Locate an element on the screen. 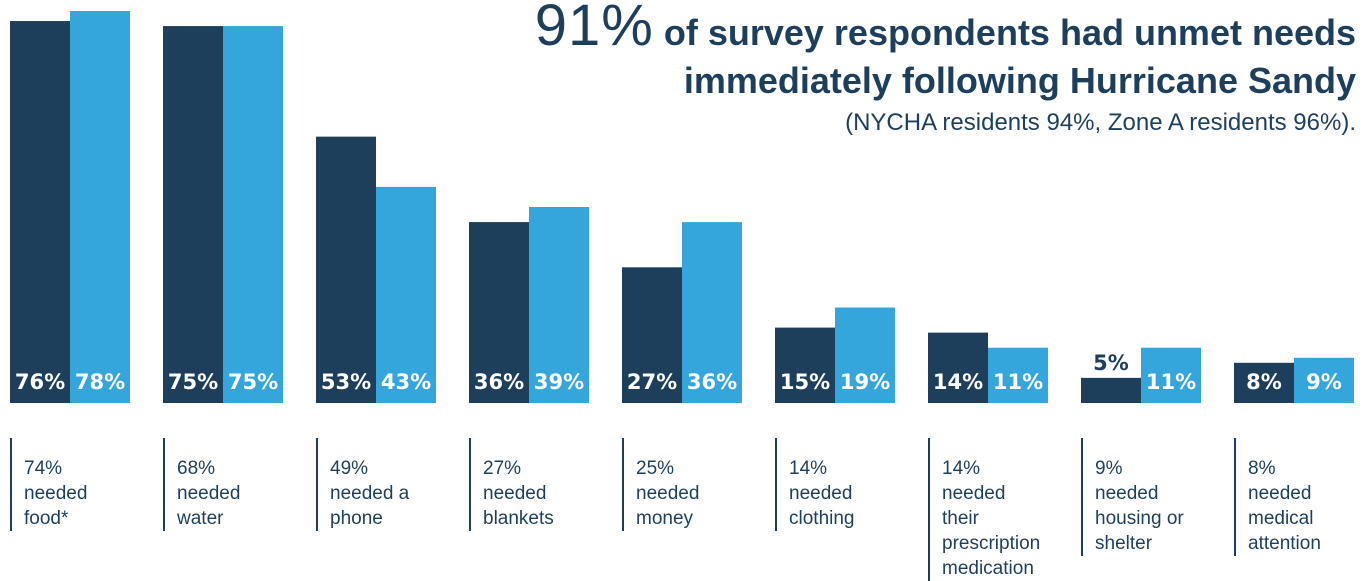  category-caption-line: 8% is located at coordinates (1262, 468).